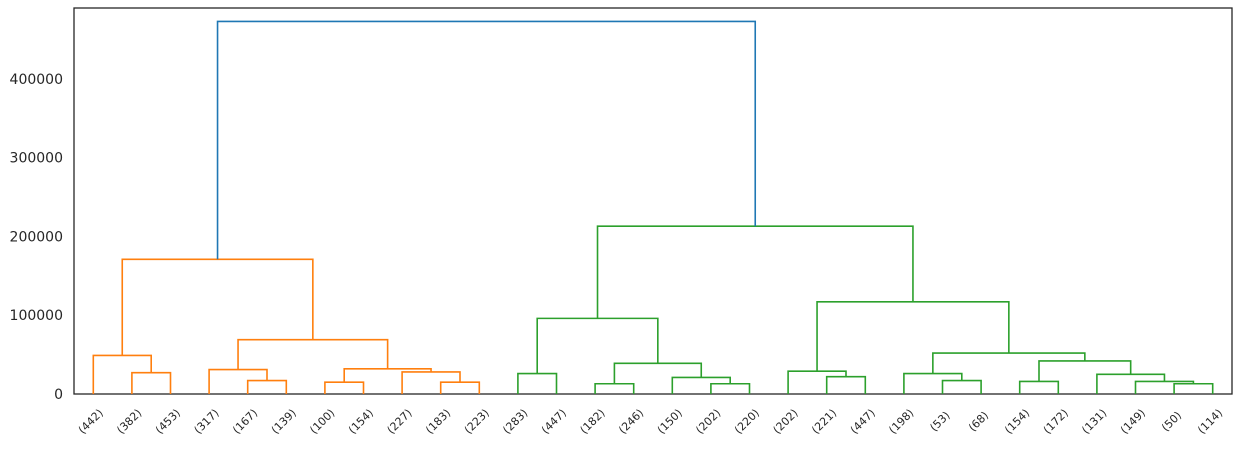  I want to click on leaf-label: (453), so click(168, 421).